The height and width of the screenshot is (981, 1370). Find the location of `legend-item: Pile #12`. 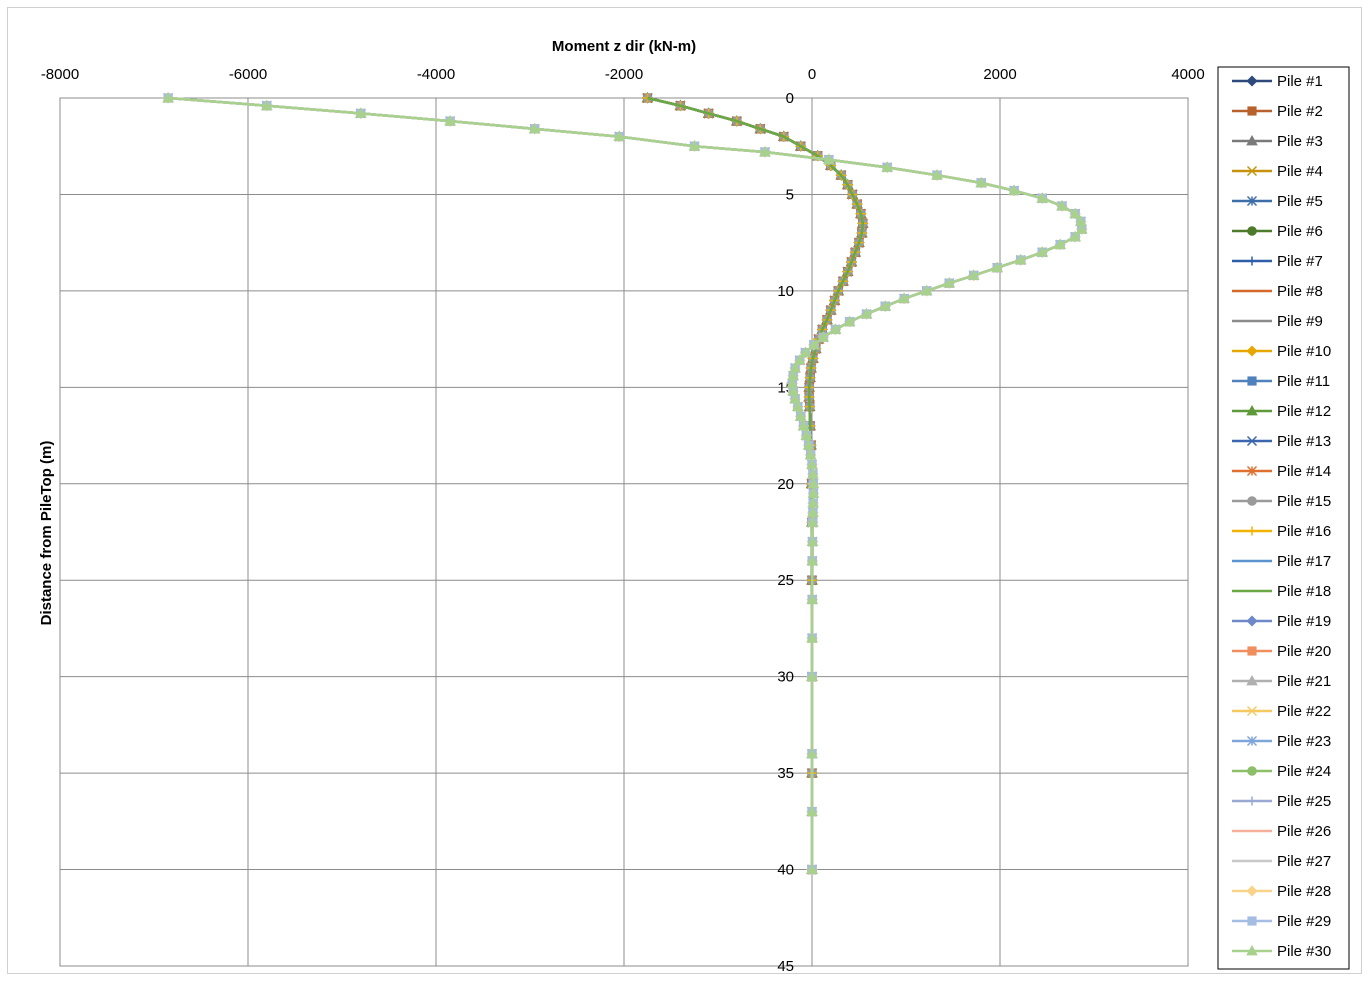

legend-item: Pile #12 is located at coordinates (1281, 411).